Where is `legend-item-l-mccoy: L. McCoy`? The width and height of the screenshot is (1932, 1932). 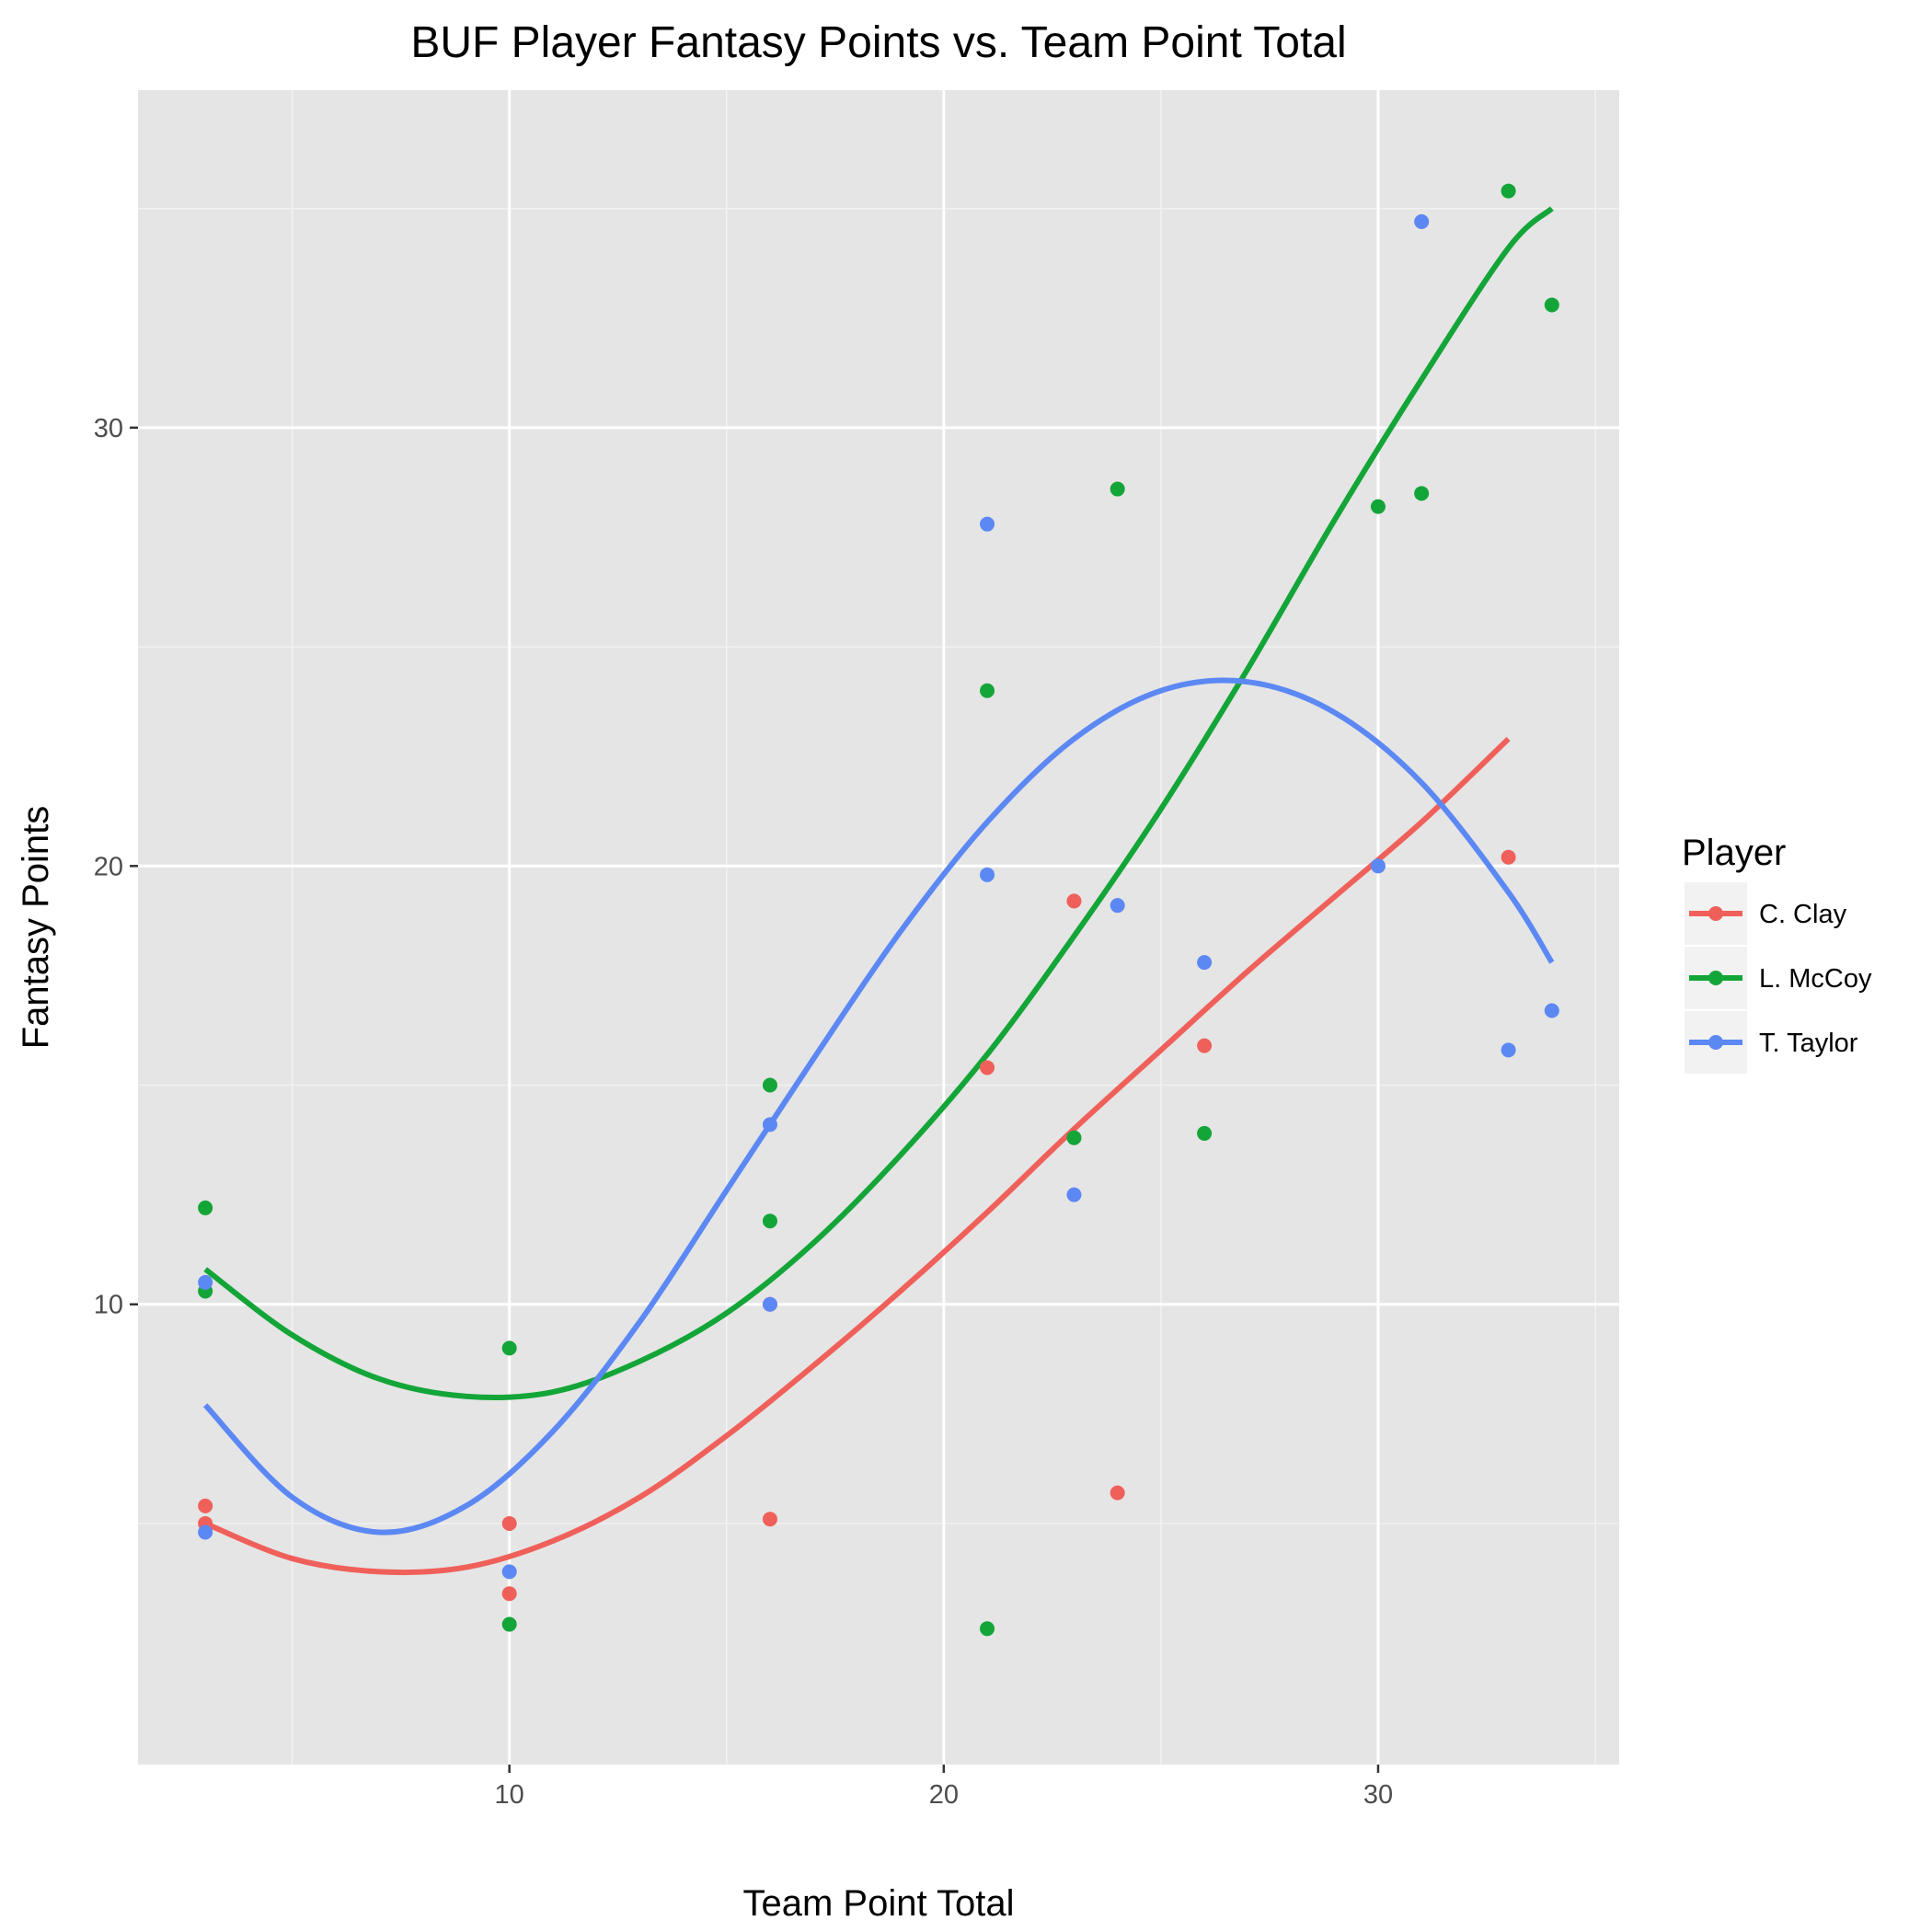
legend-item-l-mccoy: L. McCoy is located at coordinates (1777, 978).